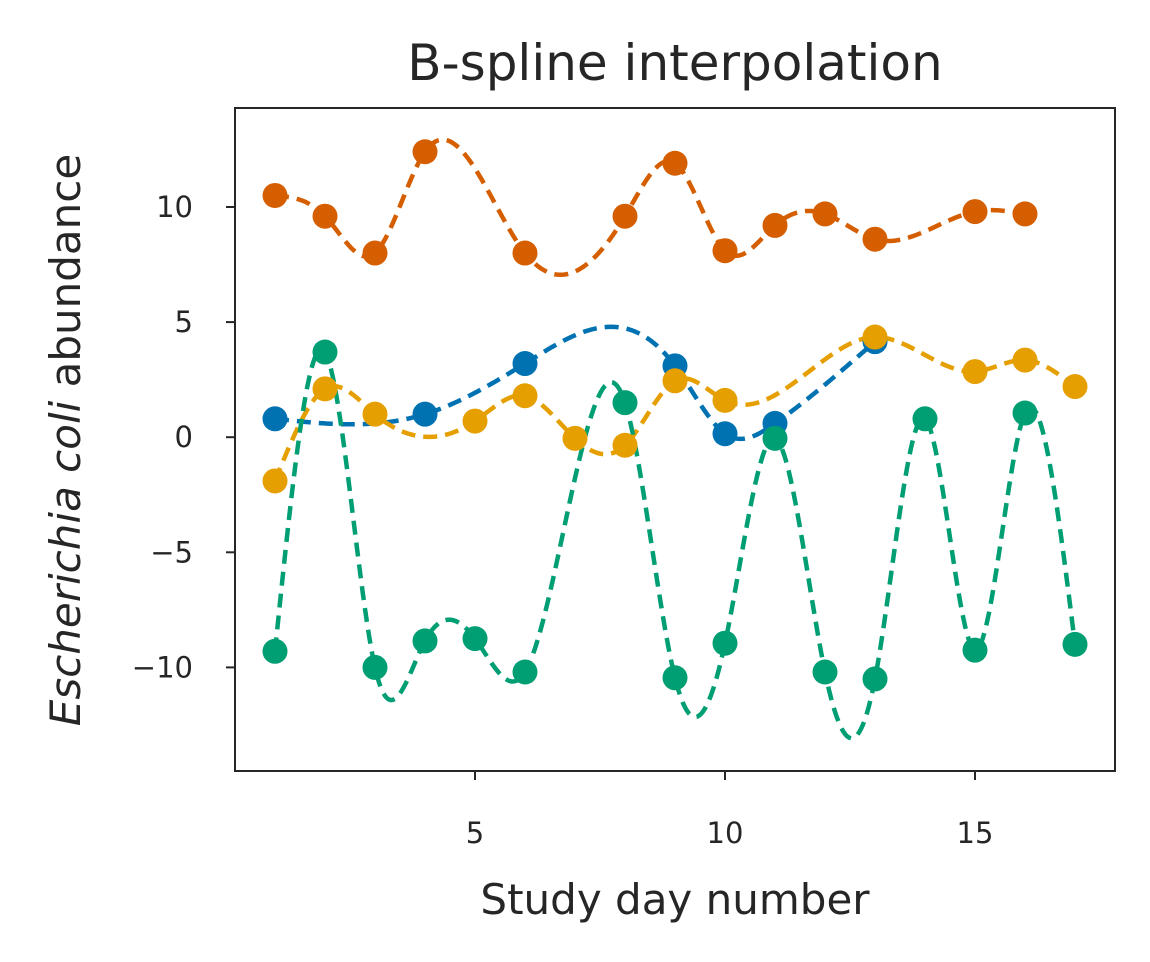 Image resolution: width=1150 pixels, height=962 pixels. Describe the element at coordinates (184, 322) in the screenshot. I see `y-tick-label: 5` at that location.